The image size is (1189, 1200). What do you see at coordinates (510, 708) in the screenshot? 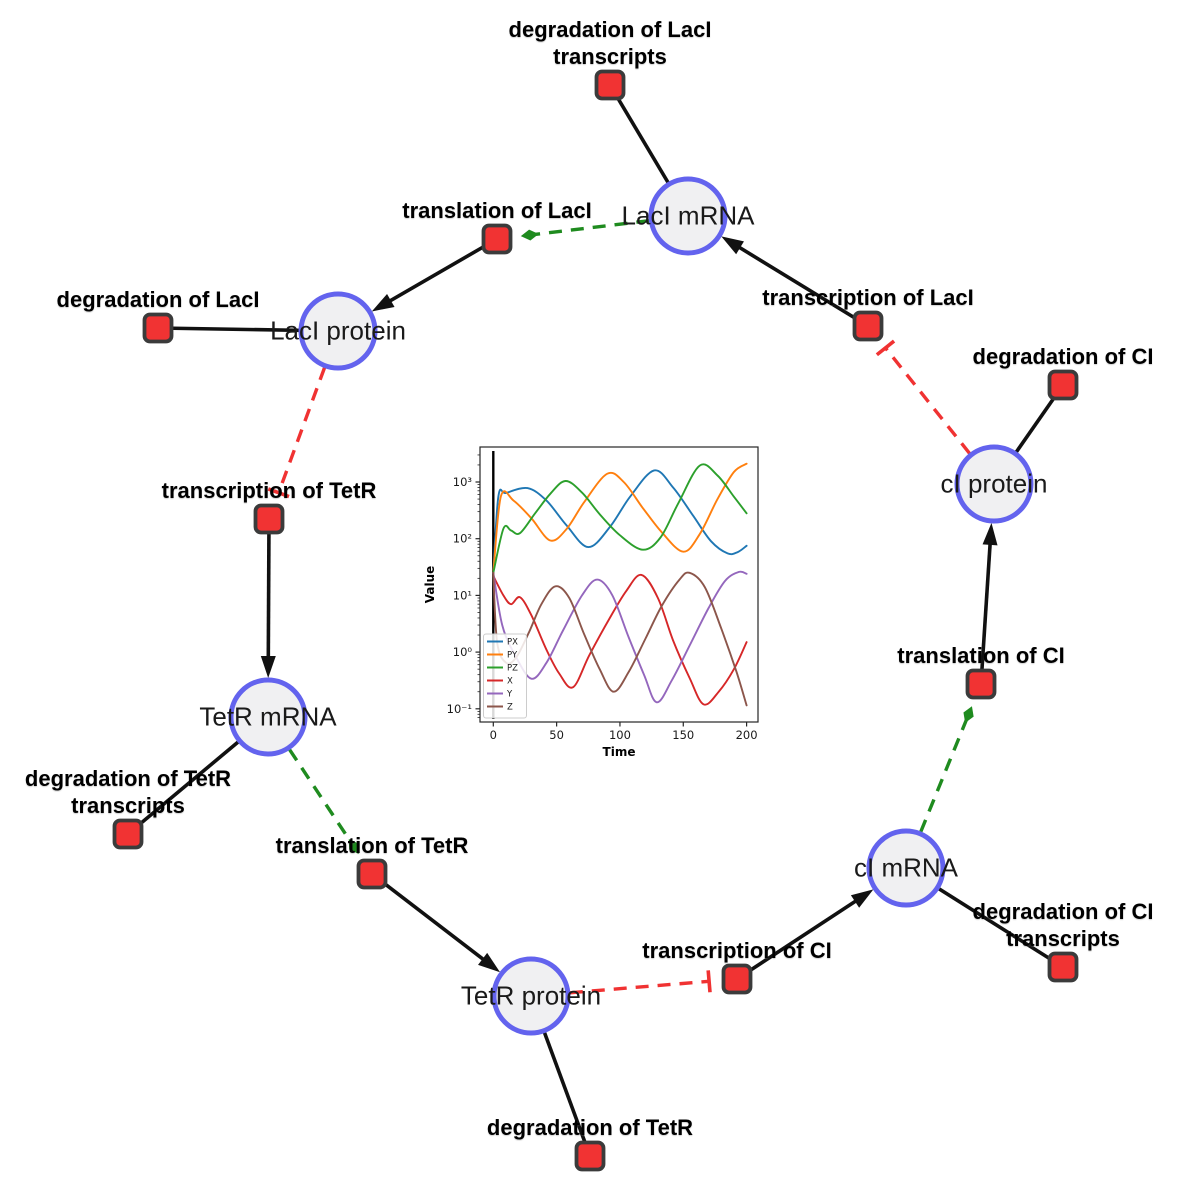
I see `legend-entry-Z: Z` at bounding box center [510, 708].